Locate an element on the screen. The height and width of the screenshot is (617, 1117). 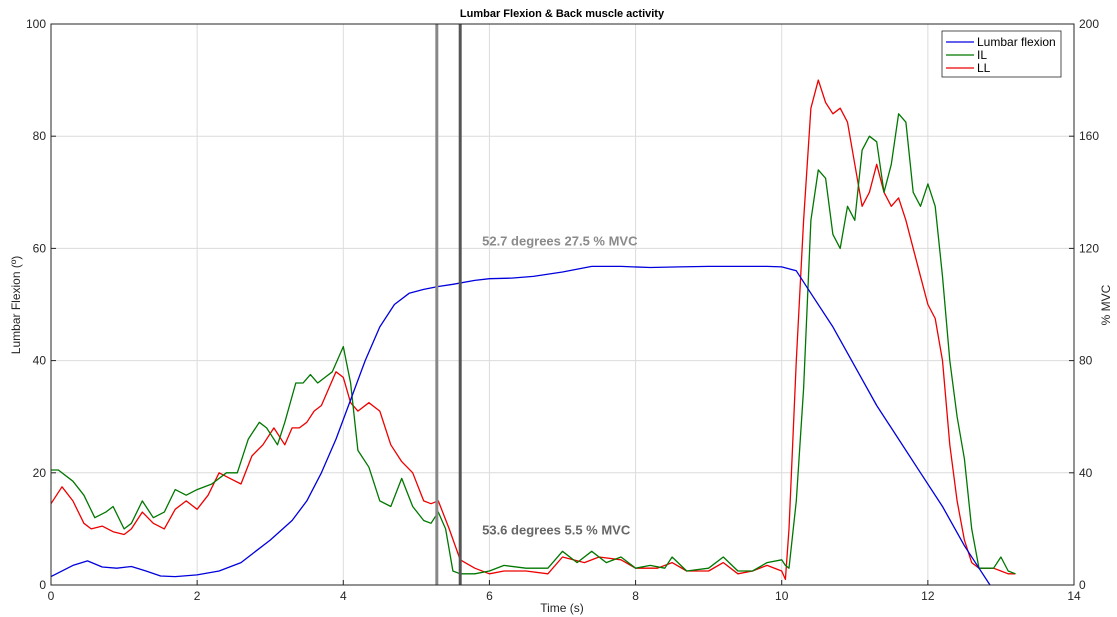
x-tick-label: 6 is located at coordinates (489, 596).